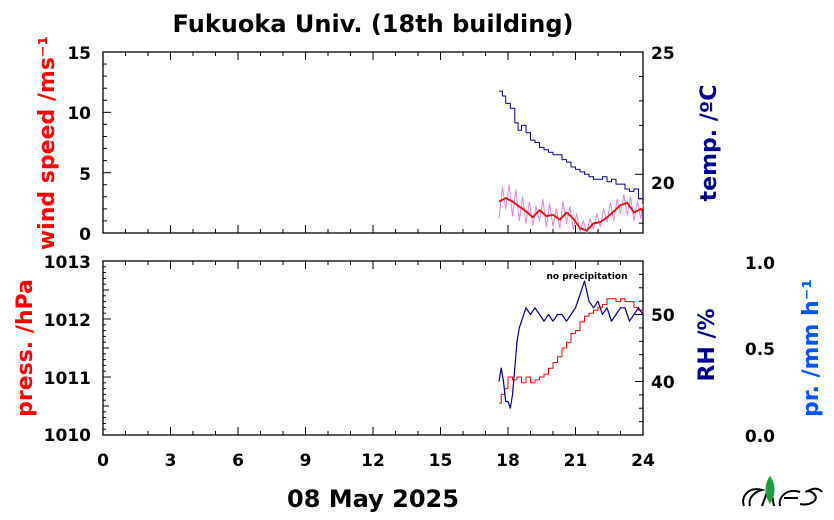 The width and height of the screenshot is (834, 520). Describe the element at coordinates (782, 491) in the screenshot. I see `institution-logo` at that location.